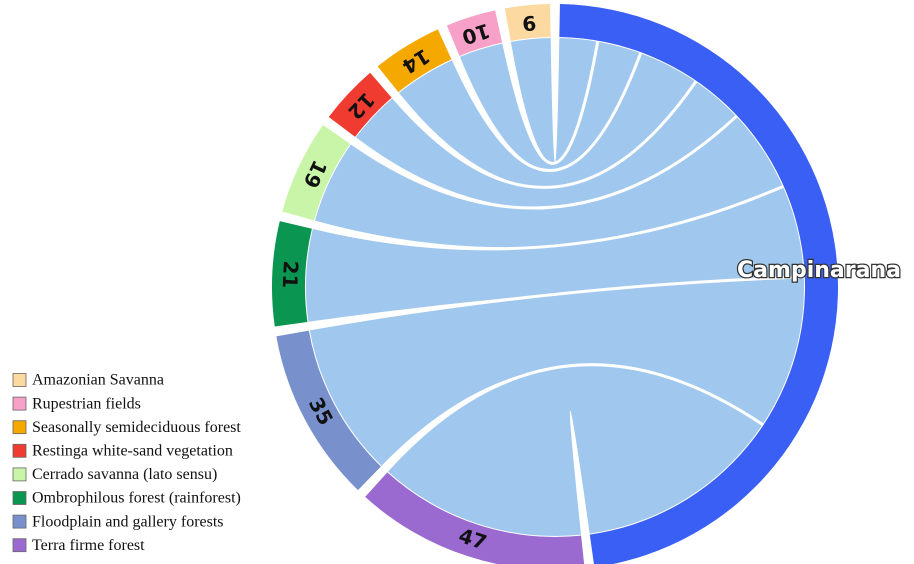 Image resolution: width=914 pixels, height=564 pixels. Describe the element at coordinates (819, 270) in the screenshot. I see `target-label: Campinarana` at that location.